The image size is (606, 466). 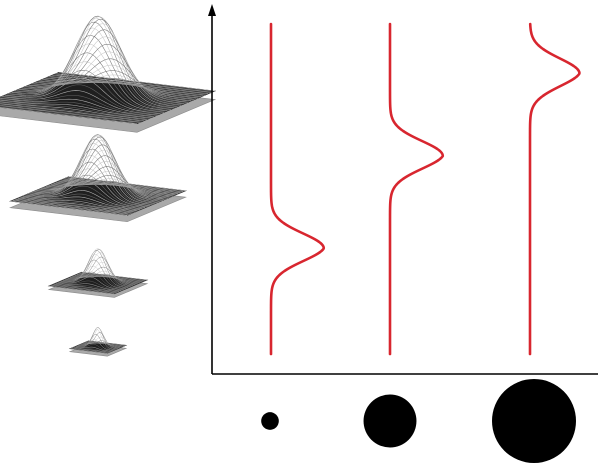 I want to click on surface-plot-large, so click(x=108, y=74).